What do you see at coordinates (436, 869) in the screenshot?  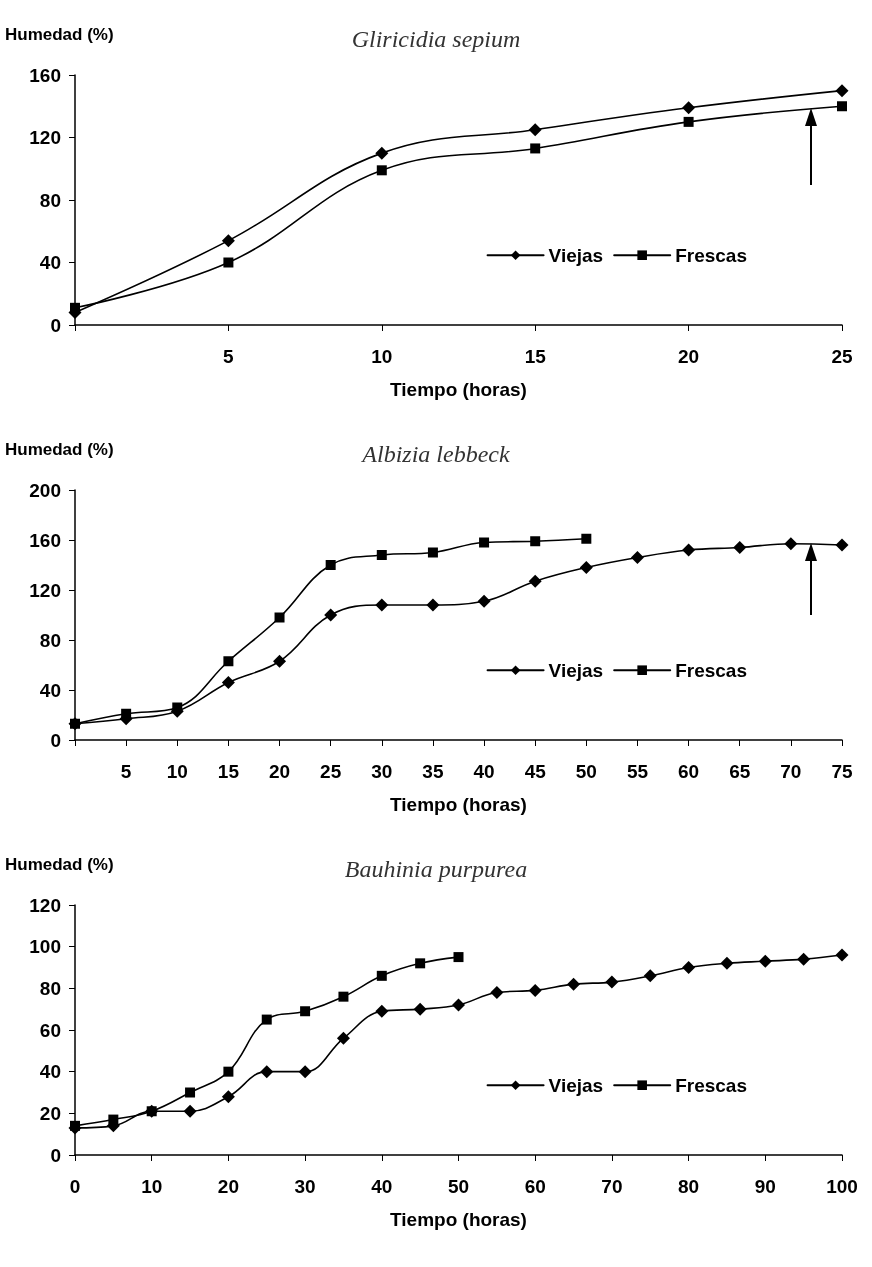 I see `chart-title: Bauhinia purpurea` at bounding box center [436, 869].